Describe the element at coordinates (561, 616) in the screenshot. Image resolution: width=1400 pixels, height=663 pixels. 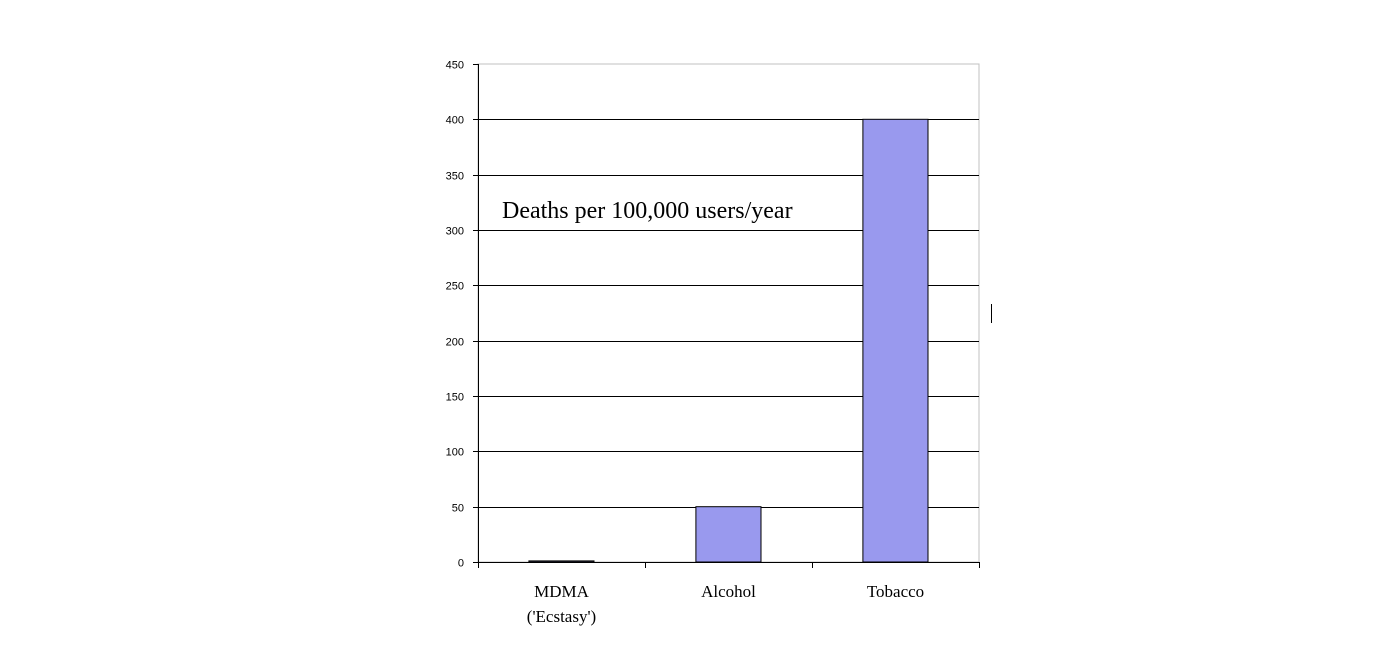
I see `x-tick-label: ('Ecstasy')` at that location.